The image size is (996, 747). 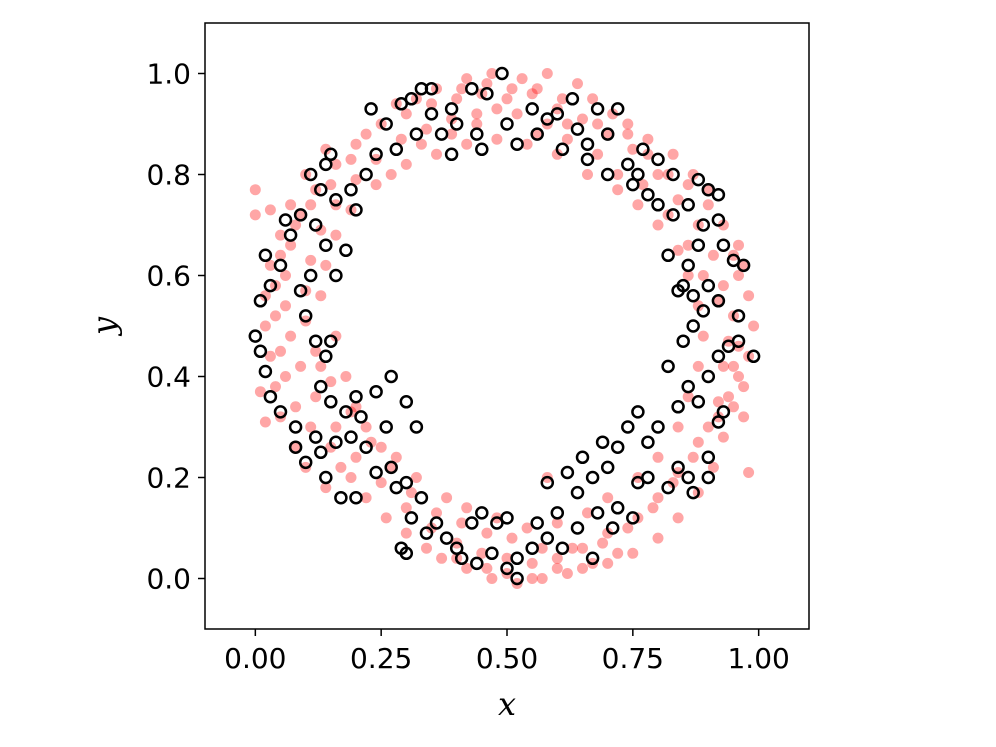 I want to click on y-axis: 0.0 0.2 0.4 0.6 0.8 1.0, so click(x=175, y=327).